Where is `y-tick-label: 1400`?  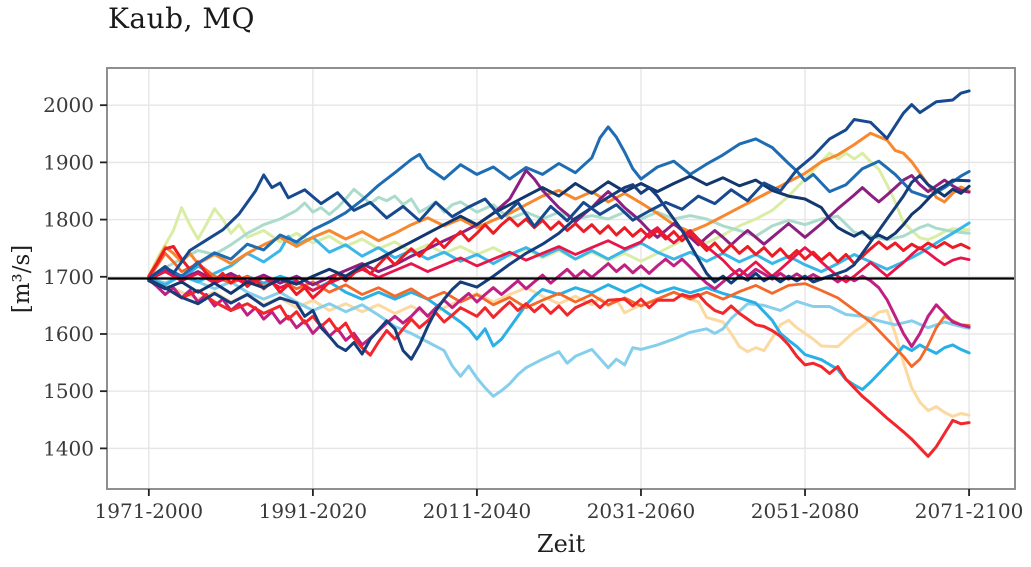 y-tick-label: 1400 is located at coordinates (68, 448).